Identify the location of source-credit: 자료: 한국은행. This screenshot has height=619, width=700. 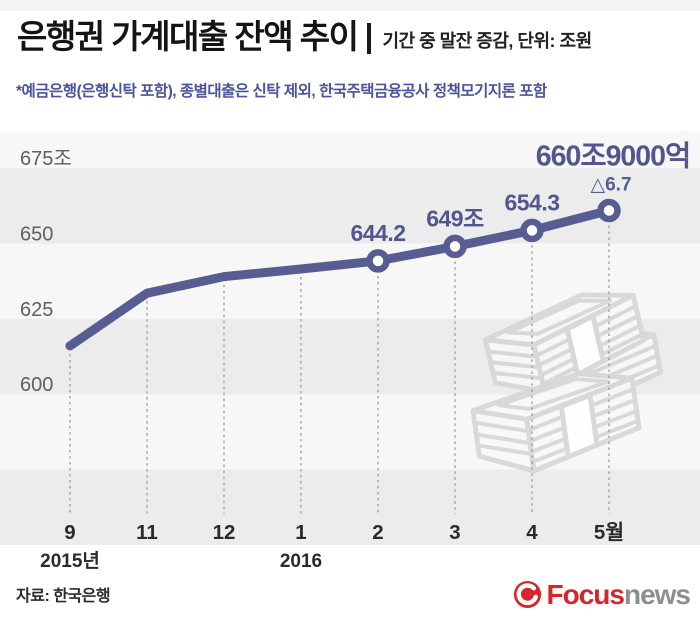
(63, 596).